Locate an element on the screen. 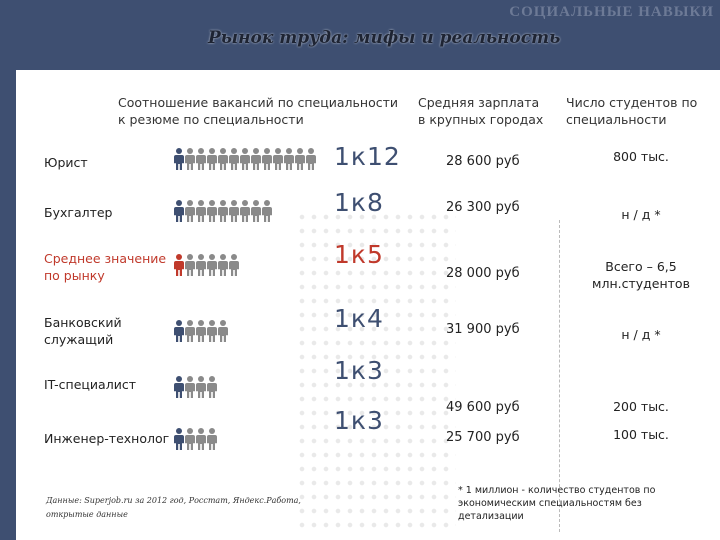 This screenshot has width=720, height=540. table-row: Инженер-технолог 1к3 25 700 руб 100 тыс. is located at coordinates (368, 433).